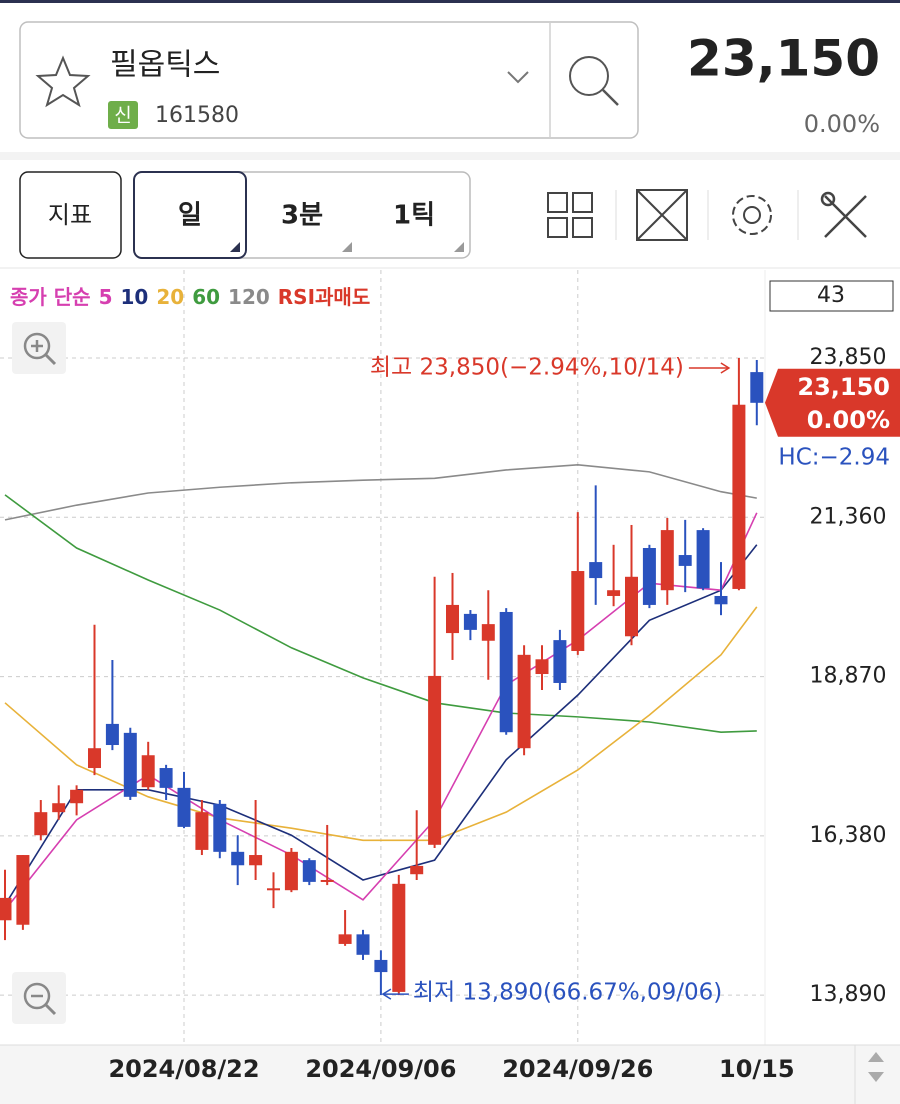 Image resolution: width=900 pixels, height=1104 pixels. Describe the element at coordinates (63, 81) in the screenshot. I see `favorite-star` at that location.